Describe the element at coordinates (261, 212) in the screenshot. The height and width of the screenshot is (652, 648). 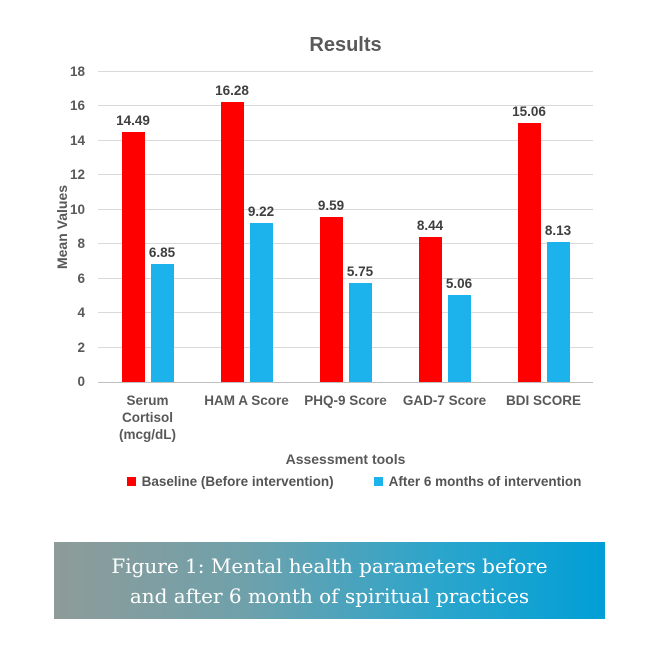
I see `bar-value-label: 9.22` at that location.